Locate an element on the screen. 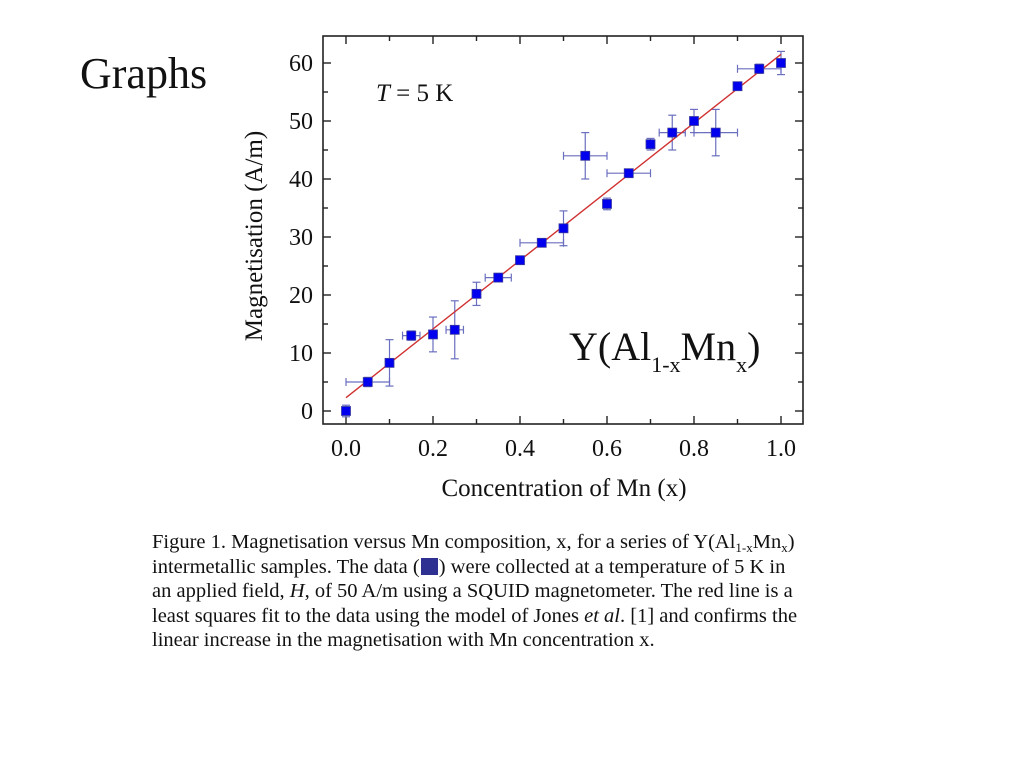 Image resolution: width=1024 pixels, height=768 pixels. x-tick-label: 1.0 is located at coordinates (781, 449).